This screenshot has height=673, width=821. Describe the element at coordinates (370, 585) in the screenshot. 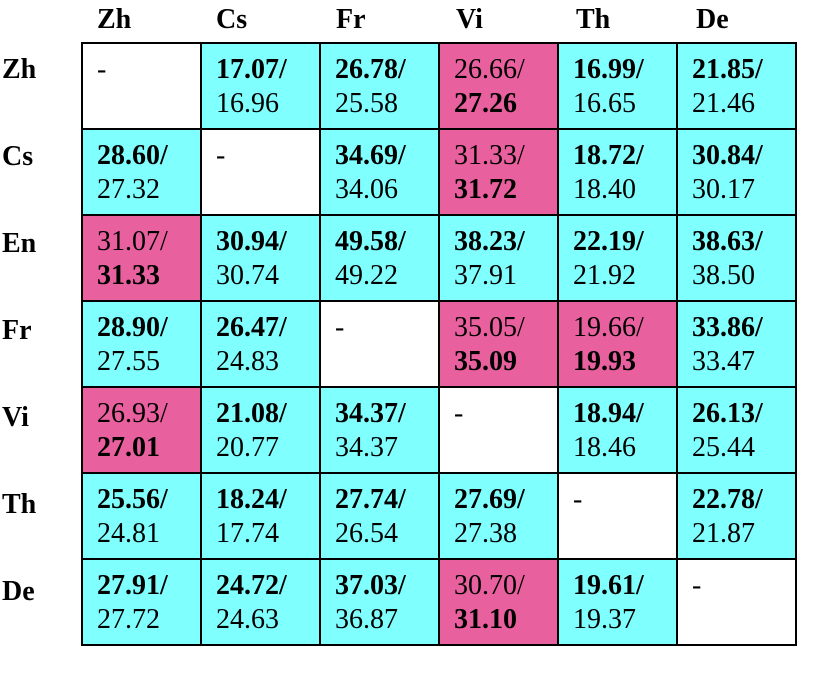

I see `cell-top-value: 37.03/` at that location.